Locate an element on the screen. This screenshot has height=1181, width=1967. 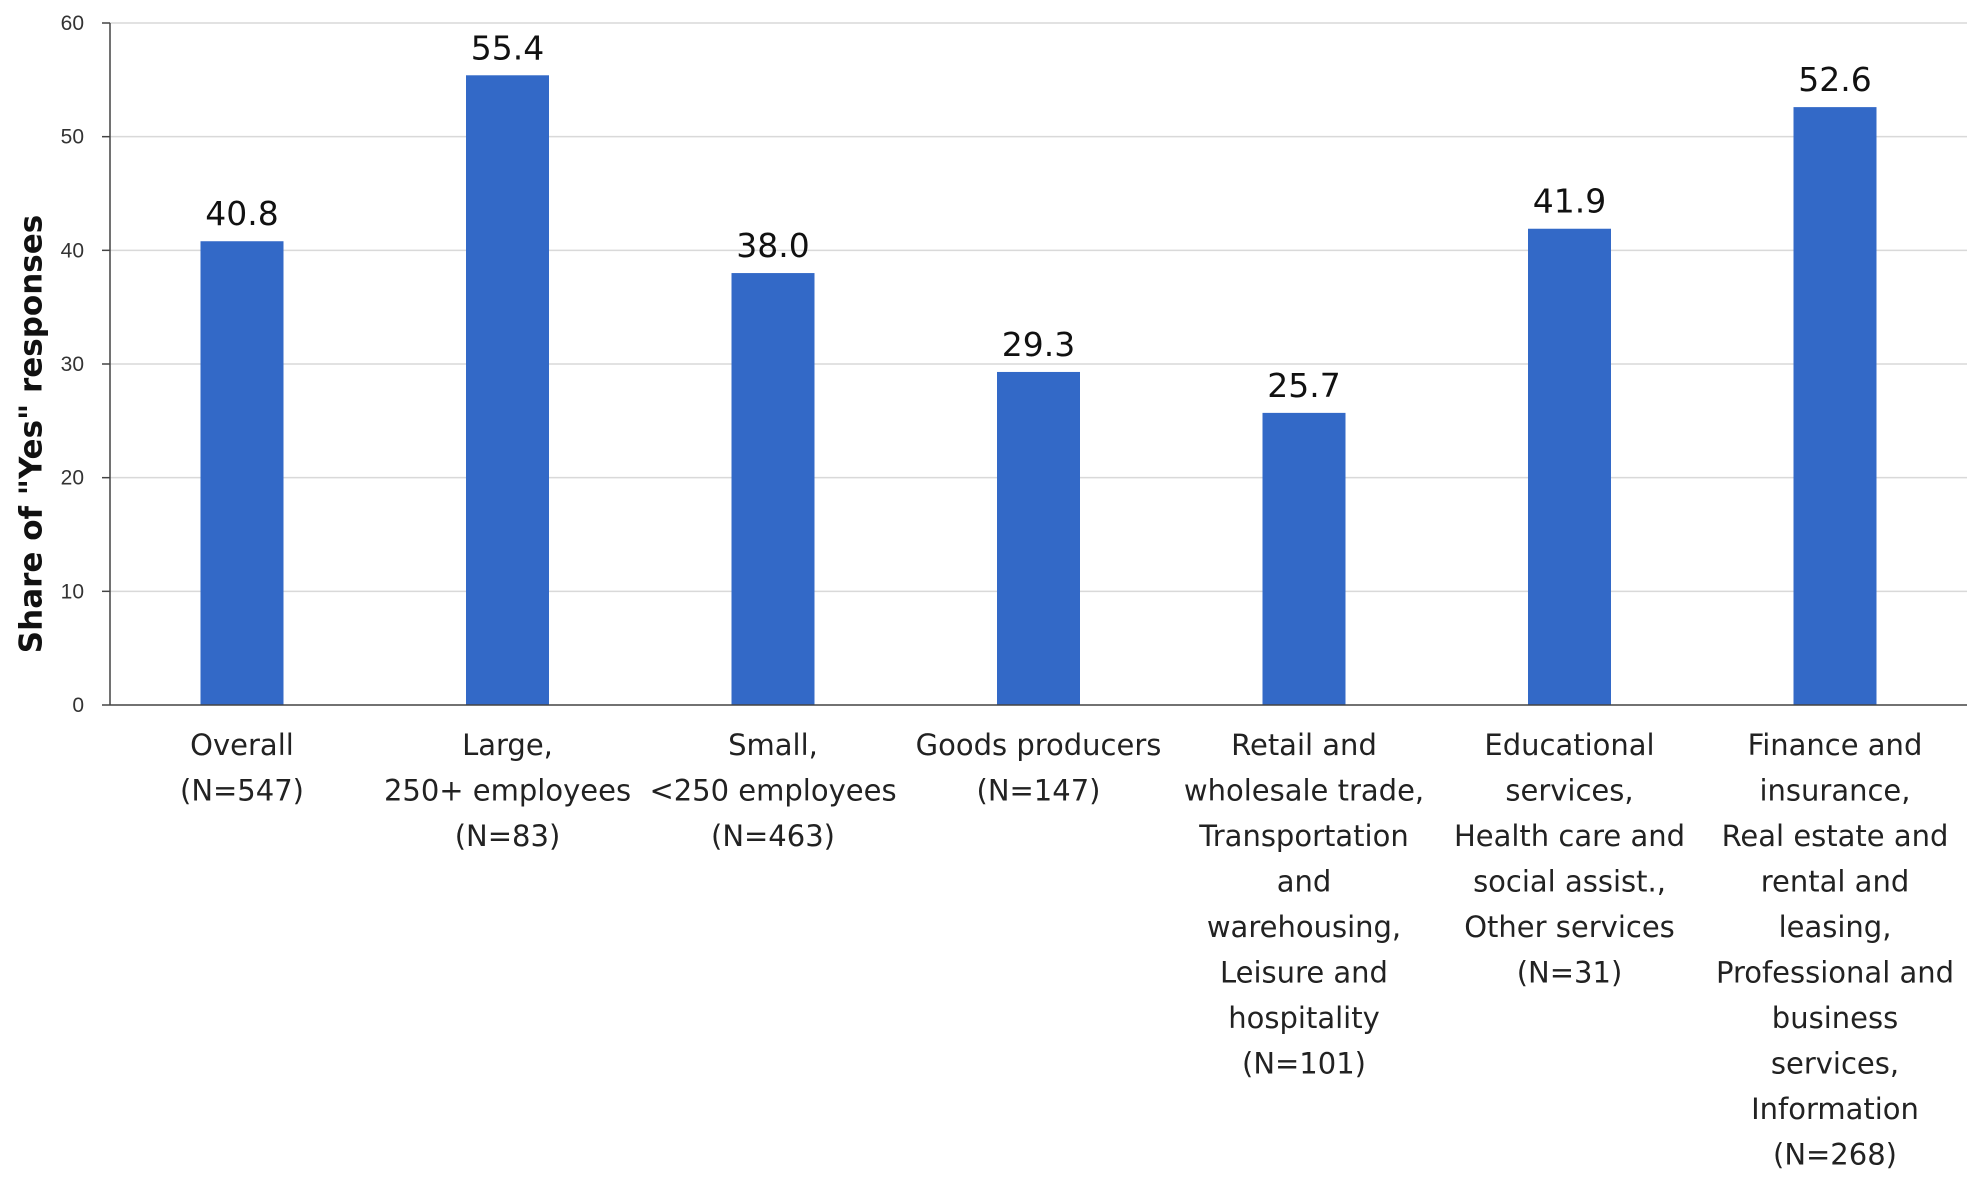
category-label: Overall (N=547) is located at coordinates (242, 768).